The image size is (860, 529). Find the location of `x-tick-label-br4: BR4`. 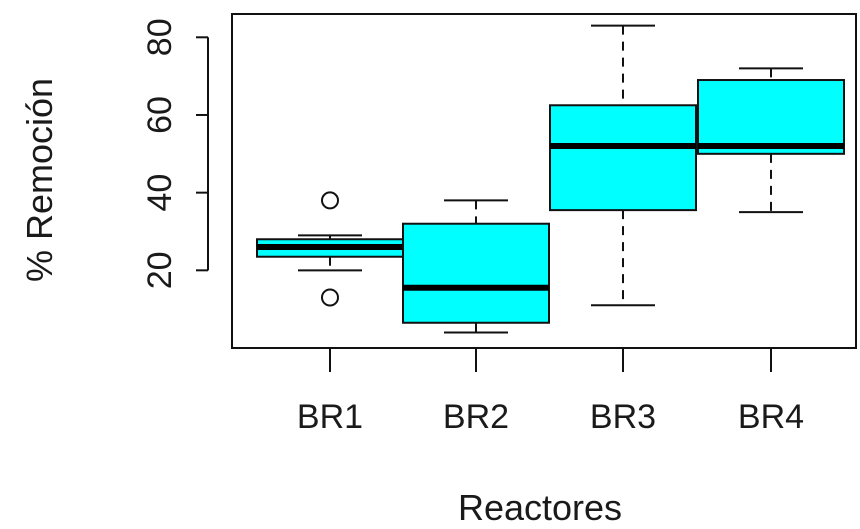

x-tick-label-br4: BR4 is located at coordinates (771, 417).